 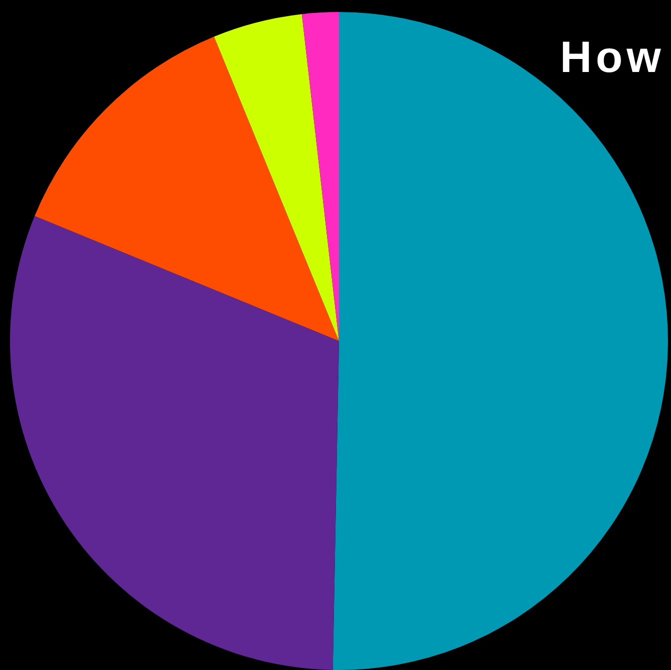 I want to click on text: How, so click(x=612, y=57).